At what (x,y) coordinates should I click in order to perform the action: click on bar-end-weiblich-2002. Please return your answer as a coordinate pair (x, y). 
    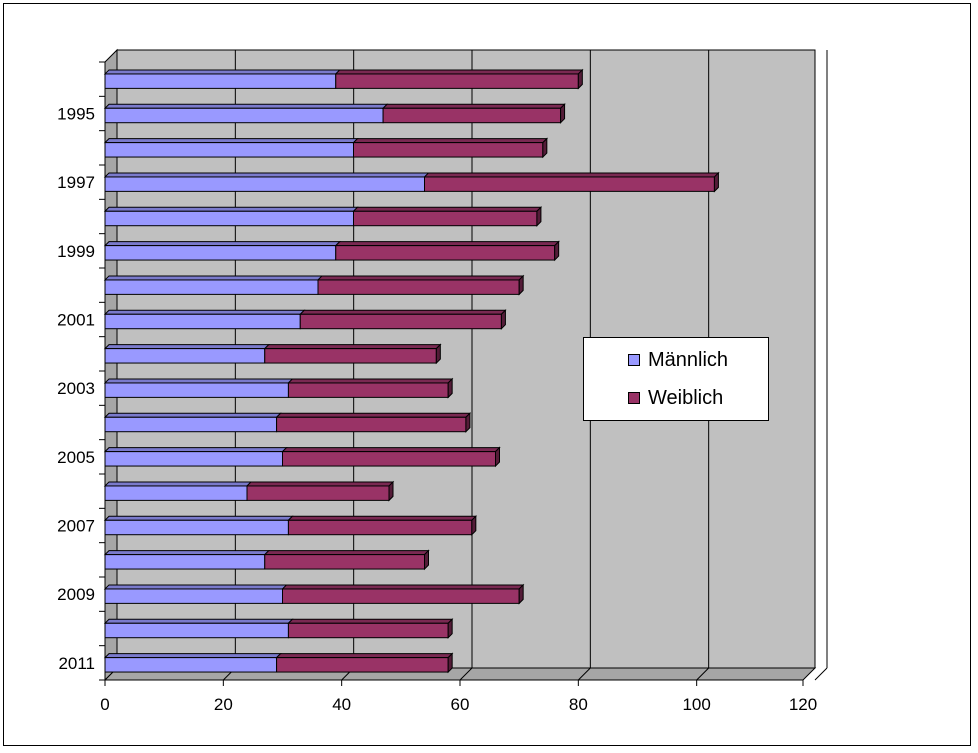
    Looking at the image, I should click on (438, 354).